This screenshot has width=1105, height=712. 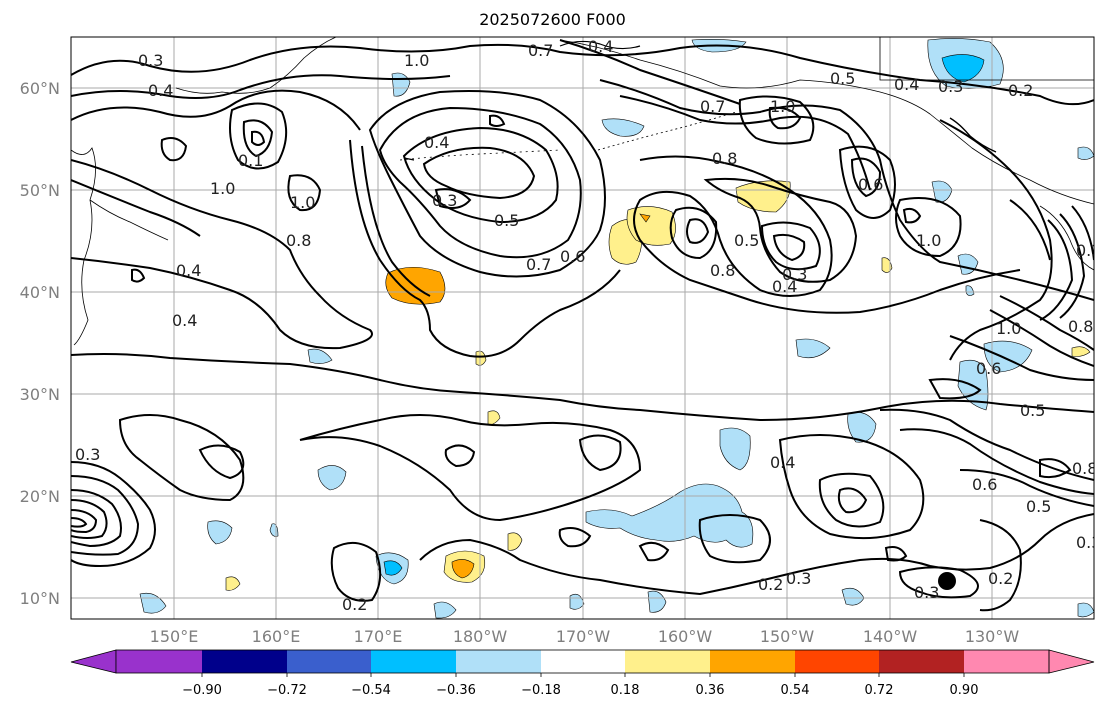 I want to click on lat-label: 60°N, so click(x=40, y=88).